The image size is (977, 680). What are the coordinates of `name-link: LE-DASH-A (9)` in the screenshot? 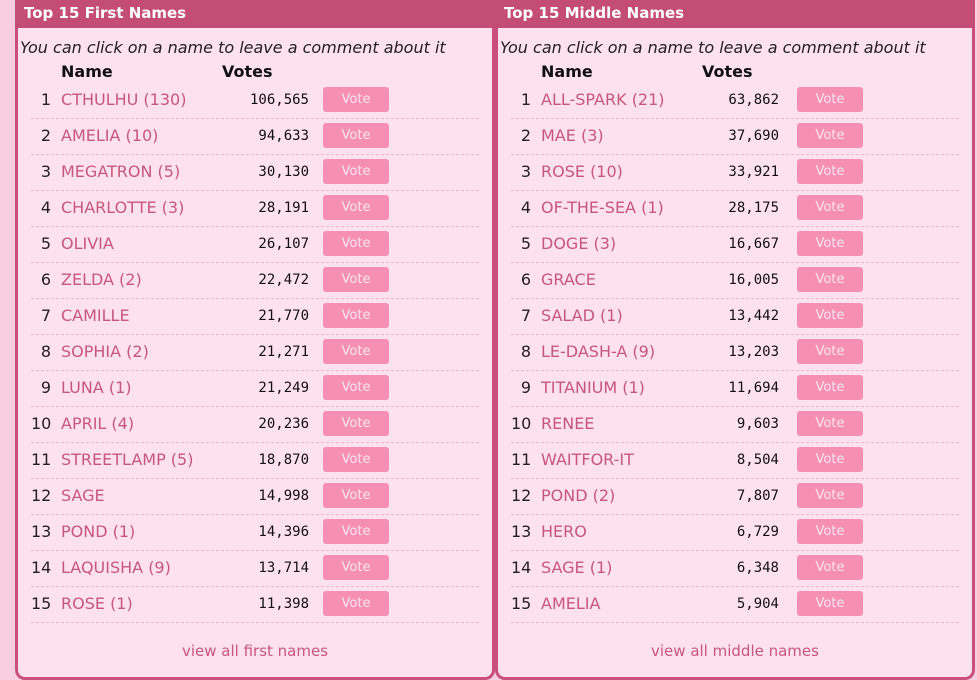 It's located at (598, 351).